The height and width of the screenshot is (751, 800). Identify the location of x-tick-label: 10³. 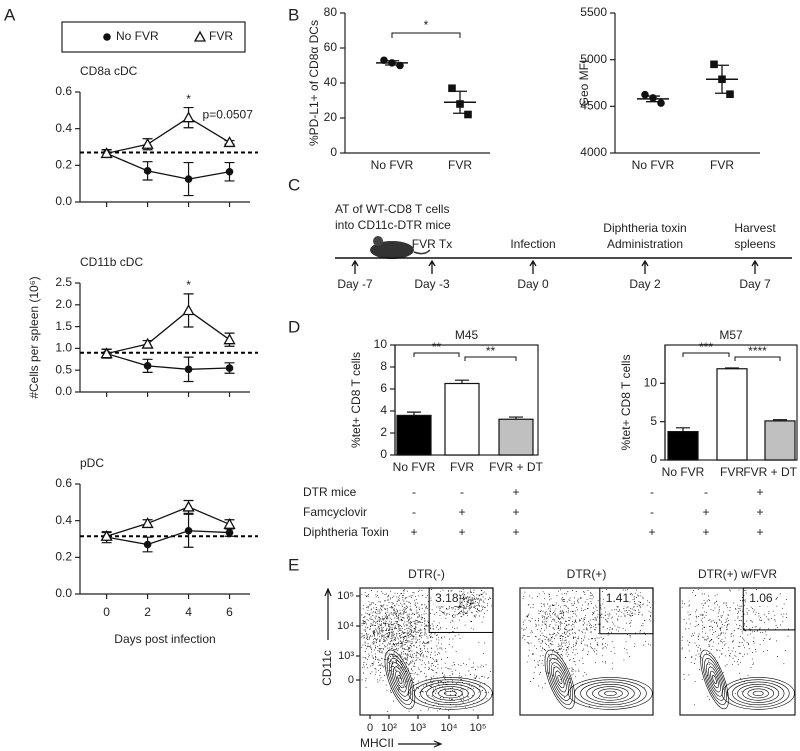
(418, 728).